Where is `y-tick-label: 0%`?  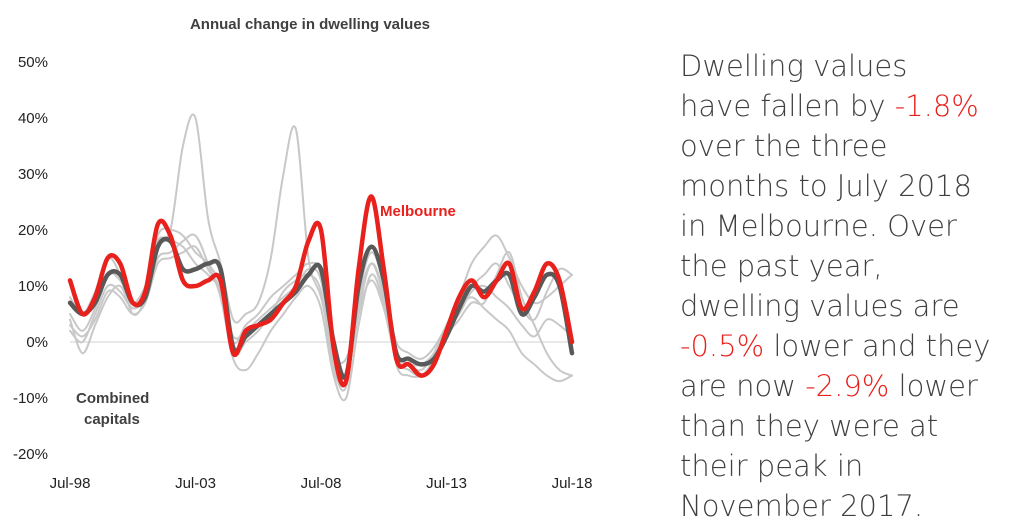
y-tick-label: 0% is located at coordinates (37, 342).